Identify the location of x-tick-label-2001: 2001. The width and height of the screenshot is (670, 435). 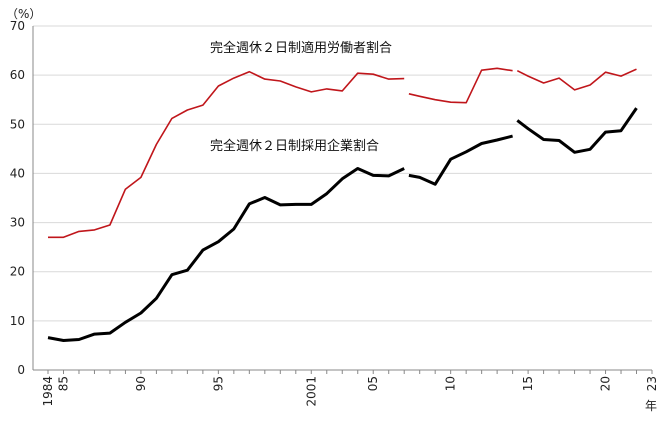
(311, 391).